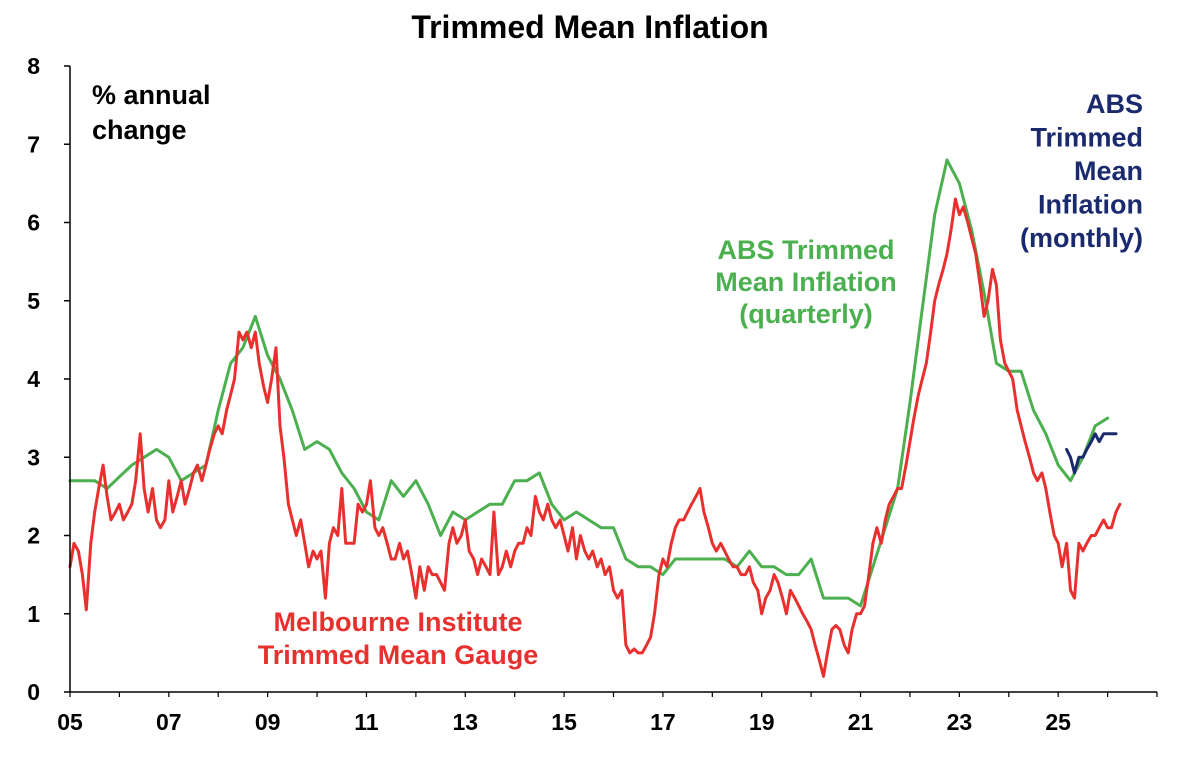 The image size is (1200, 760). What do you see at coordinates (663, 722) in the screenshot?
I see `x-tick-label: 17` at bounding box center [663, 722].